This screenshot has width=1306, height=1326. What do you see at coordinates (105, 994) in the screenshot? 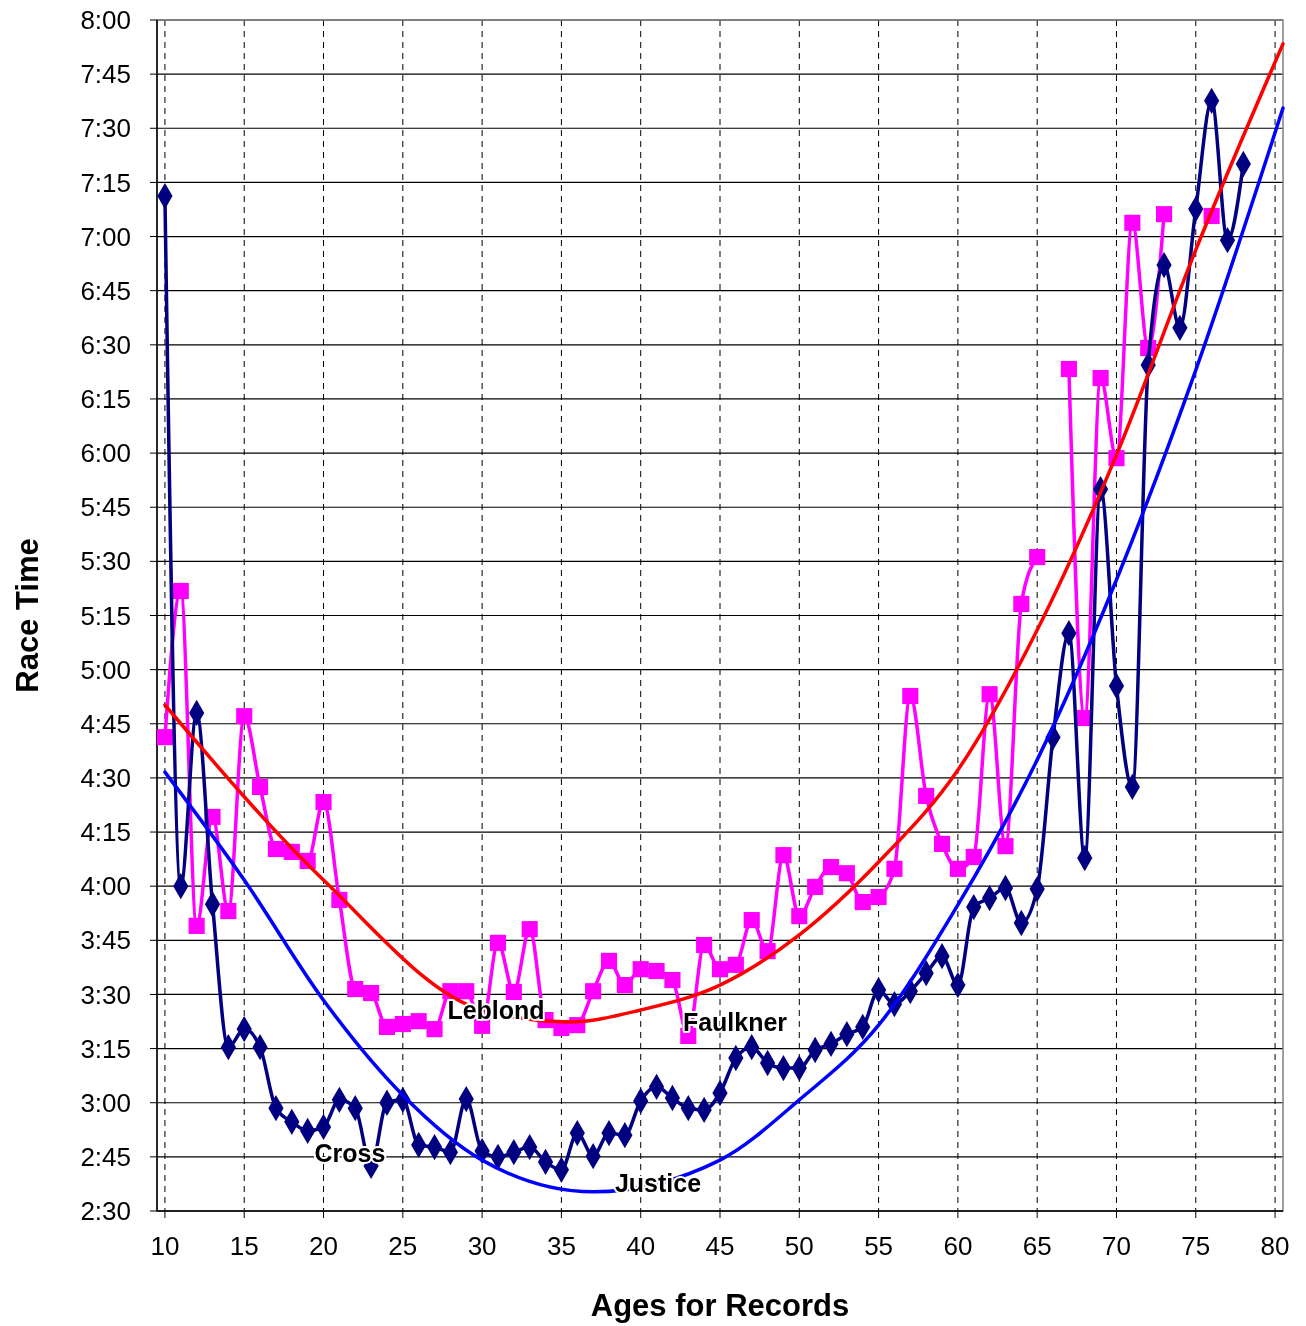
I see `y-tick-label: 3:30` at bounding box center [105, 994].